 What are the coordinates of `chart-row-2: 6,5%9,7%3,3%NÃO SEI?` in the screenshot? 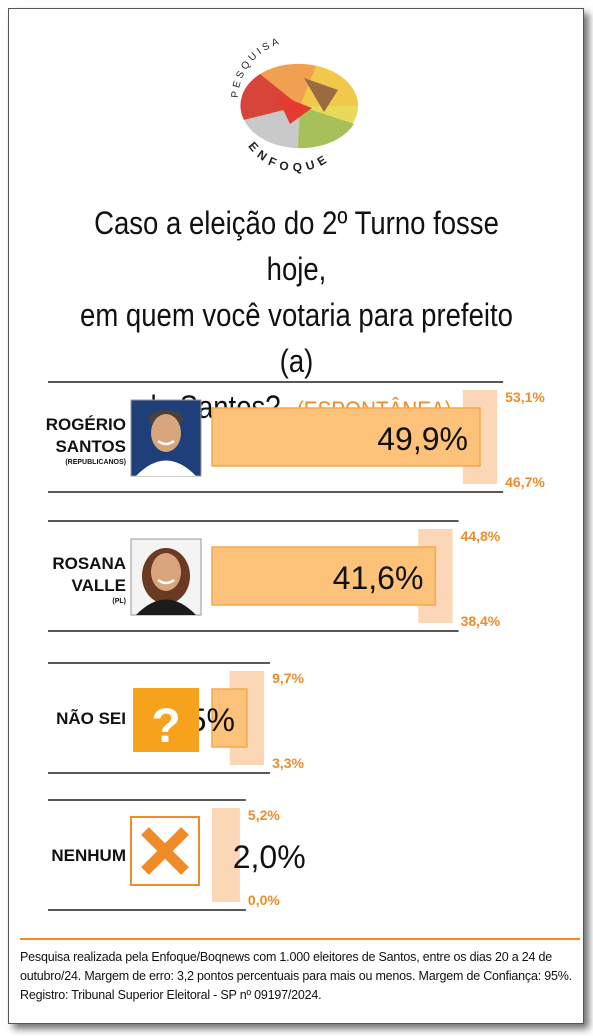 It's located at (176, 718).